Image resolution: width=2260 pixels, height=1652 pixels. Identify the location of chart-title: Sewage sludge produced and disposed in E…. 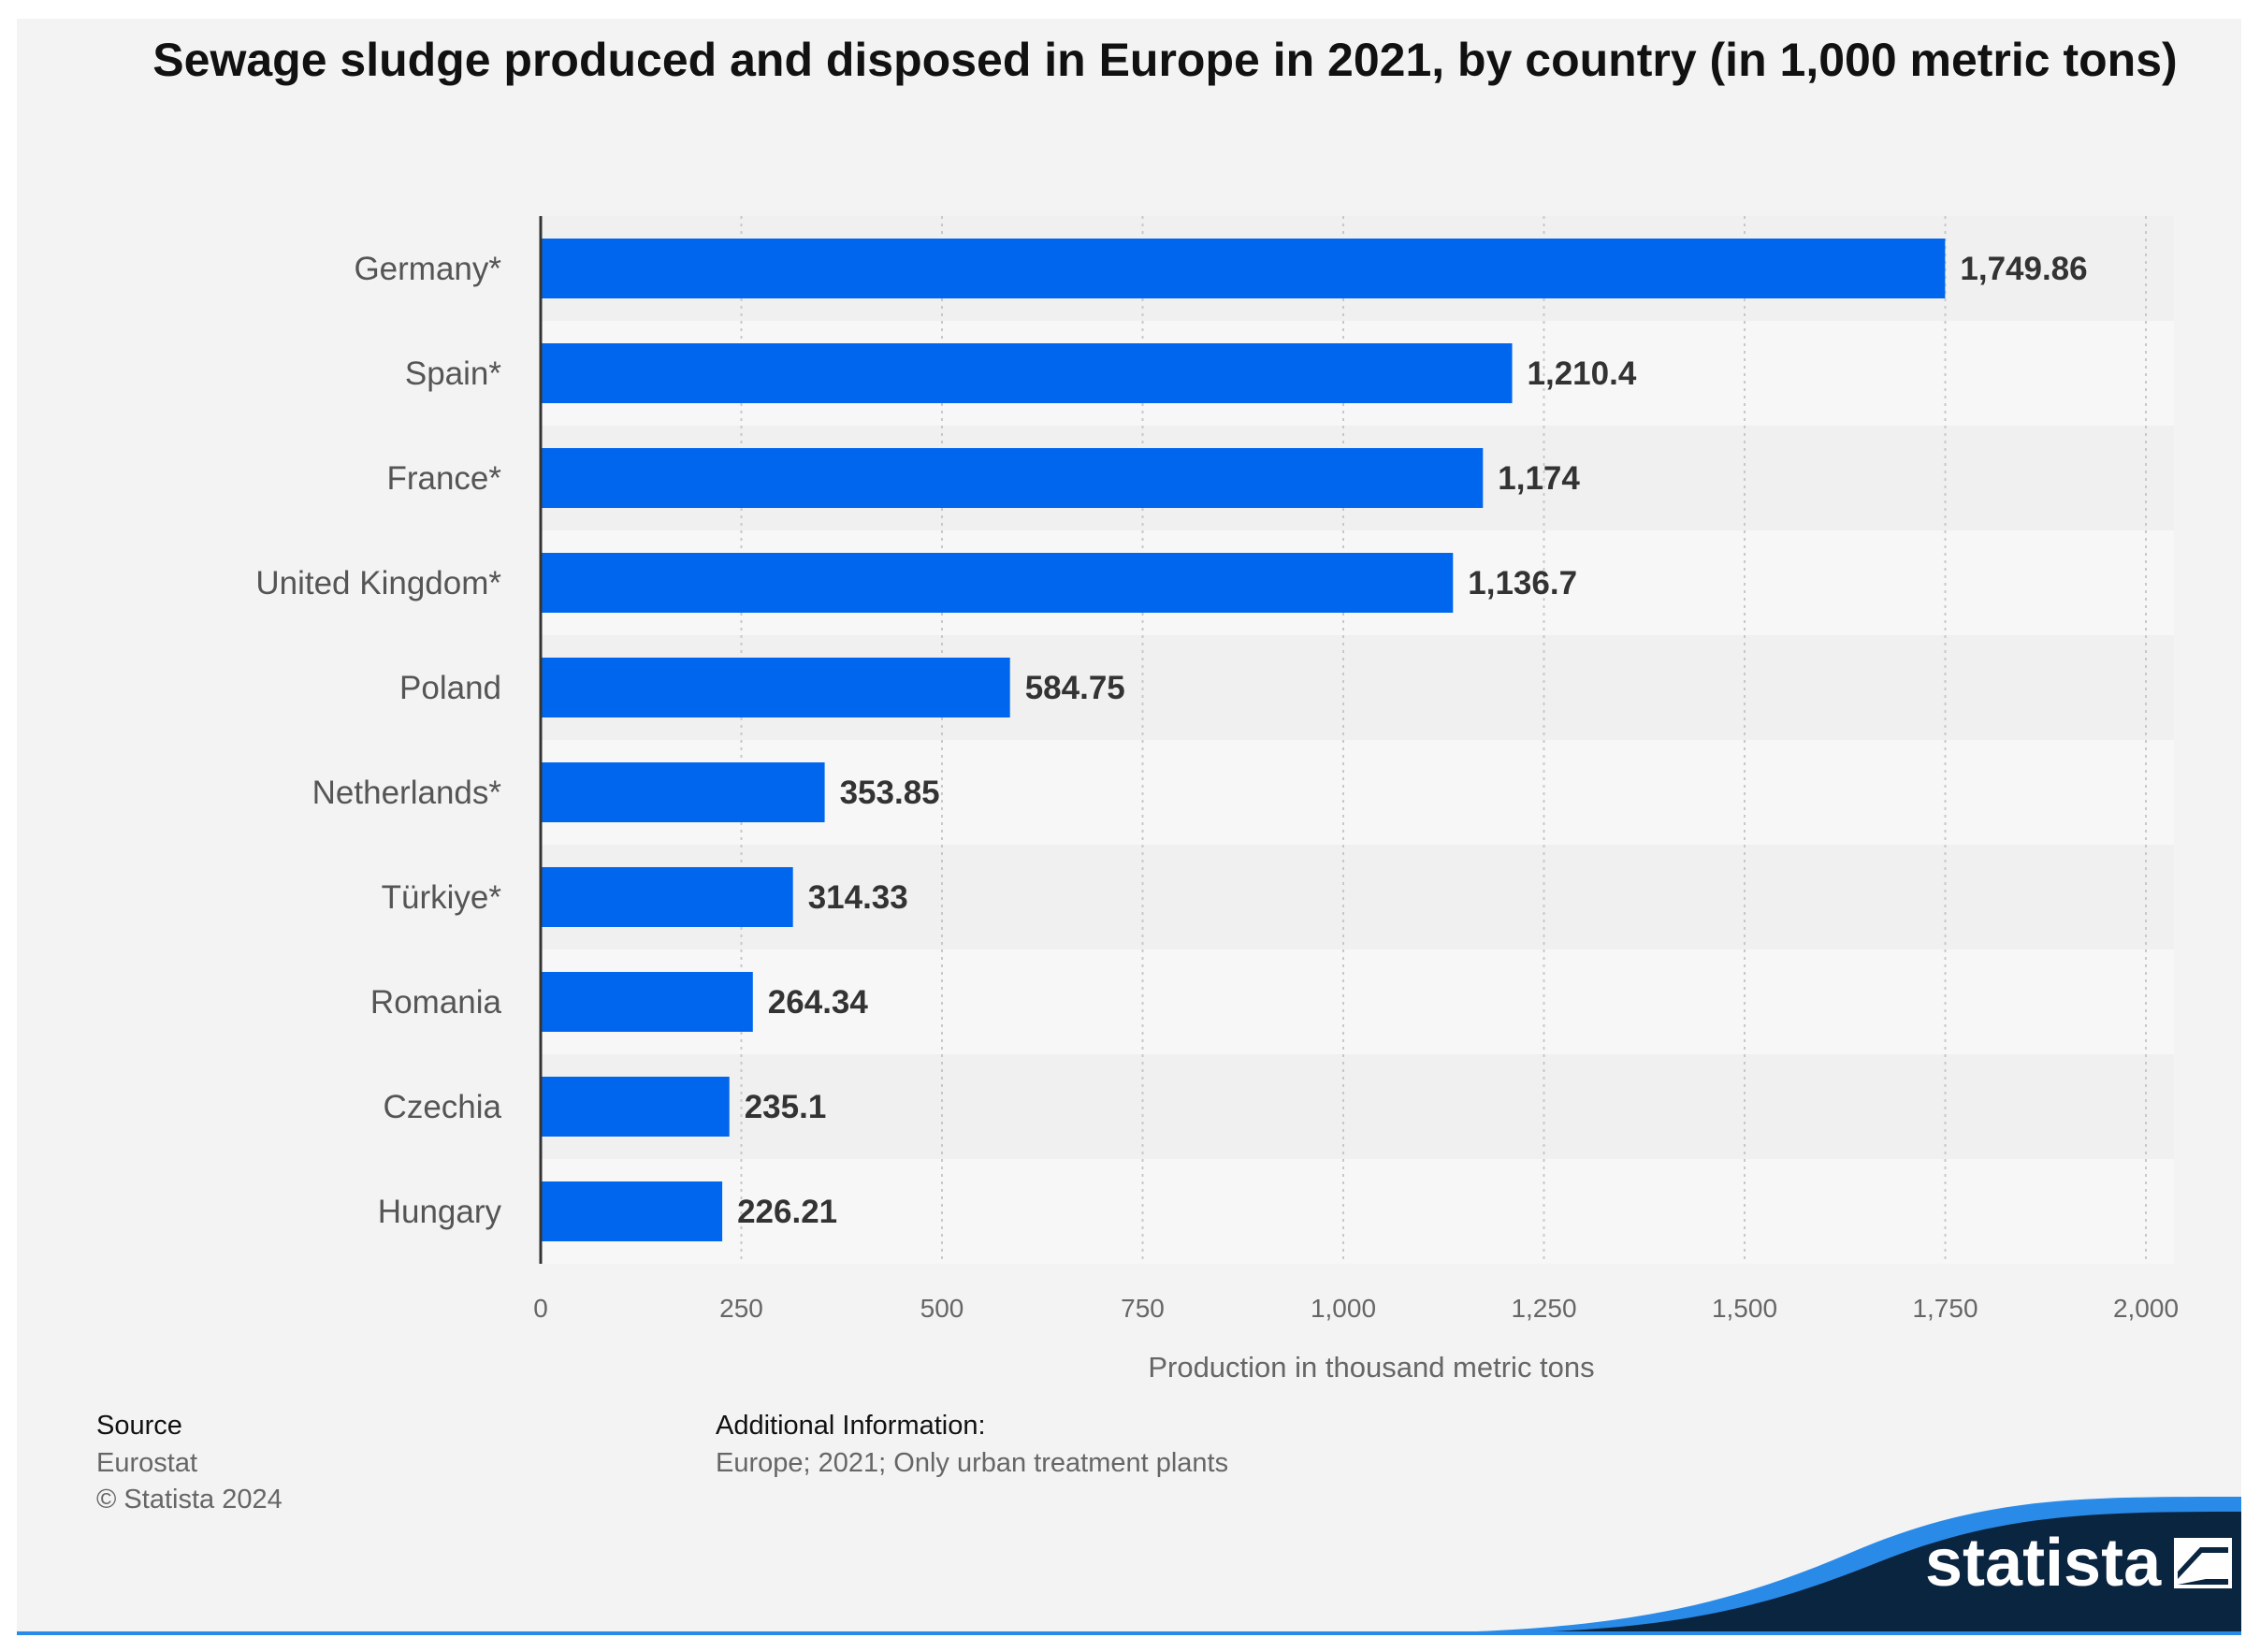
(1165, 60).